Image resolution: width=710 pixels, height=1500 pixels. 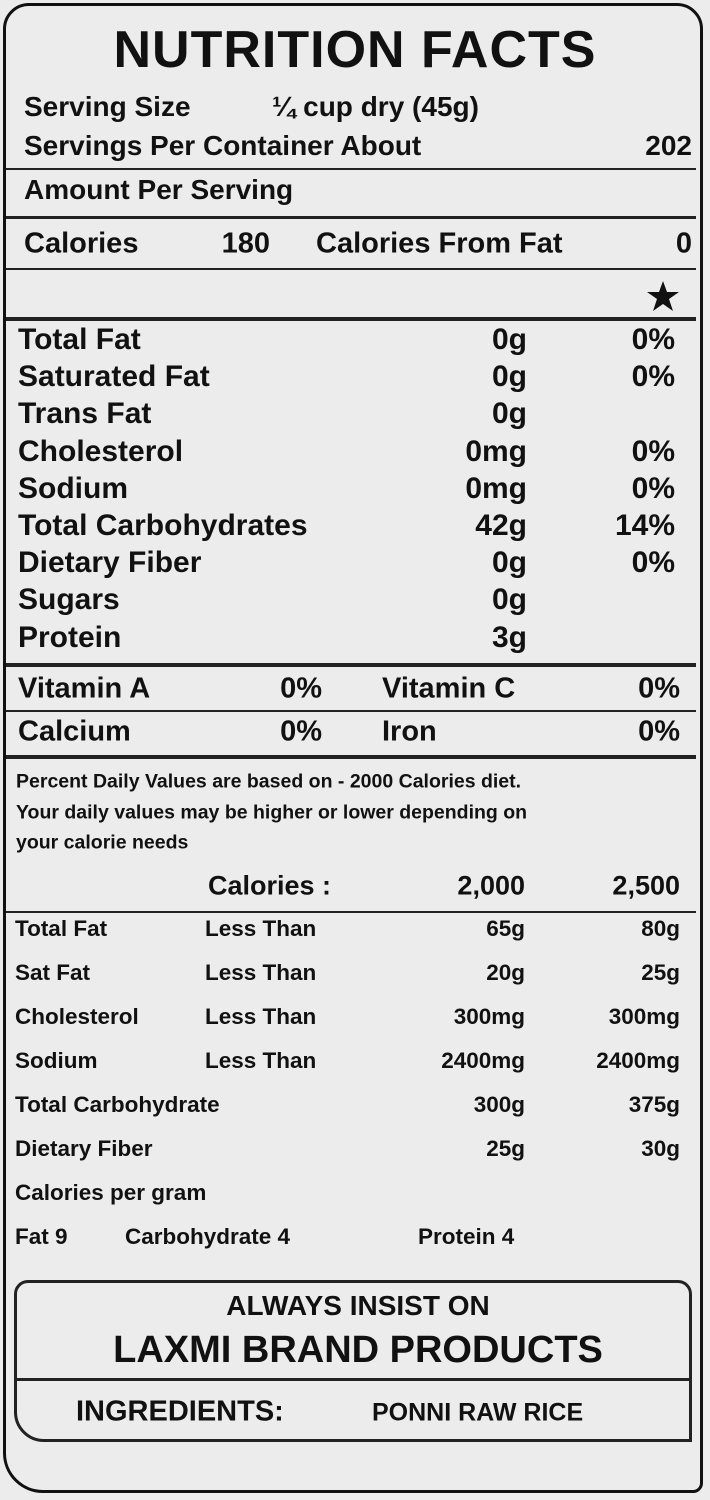 I want to click on dv-header-calories: Calories :, so click(x=270, y=885).